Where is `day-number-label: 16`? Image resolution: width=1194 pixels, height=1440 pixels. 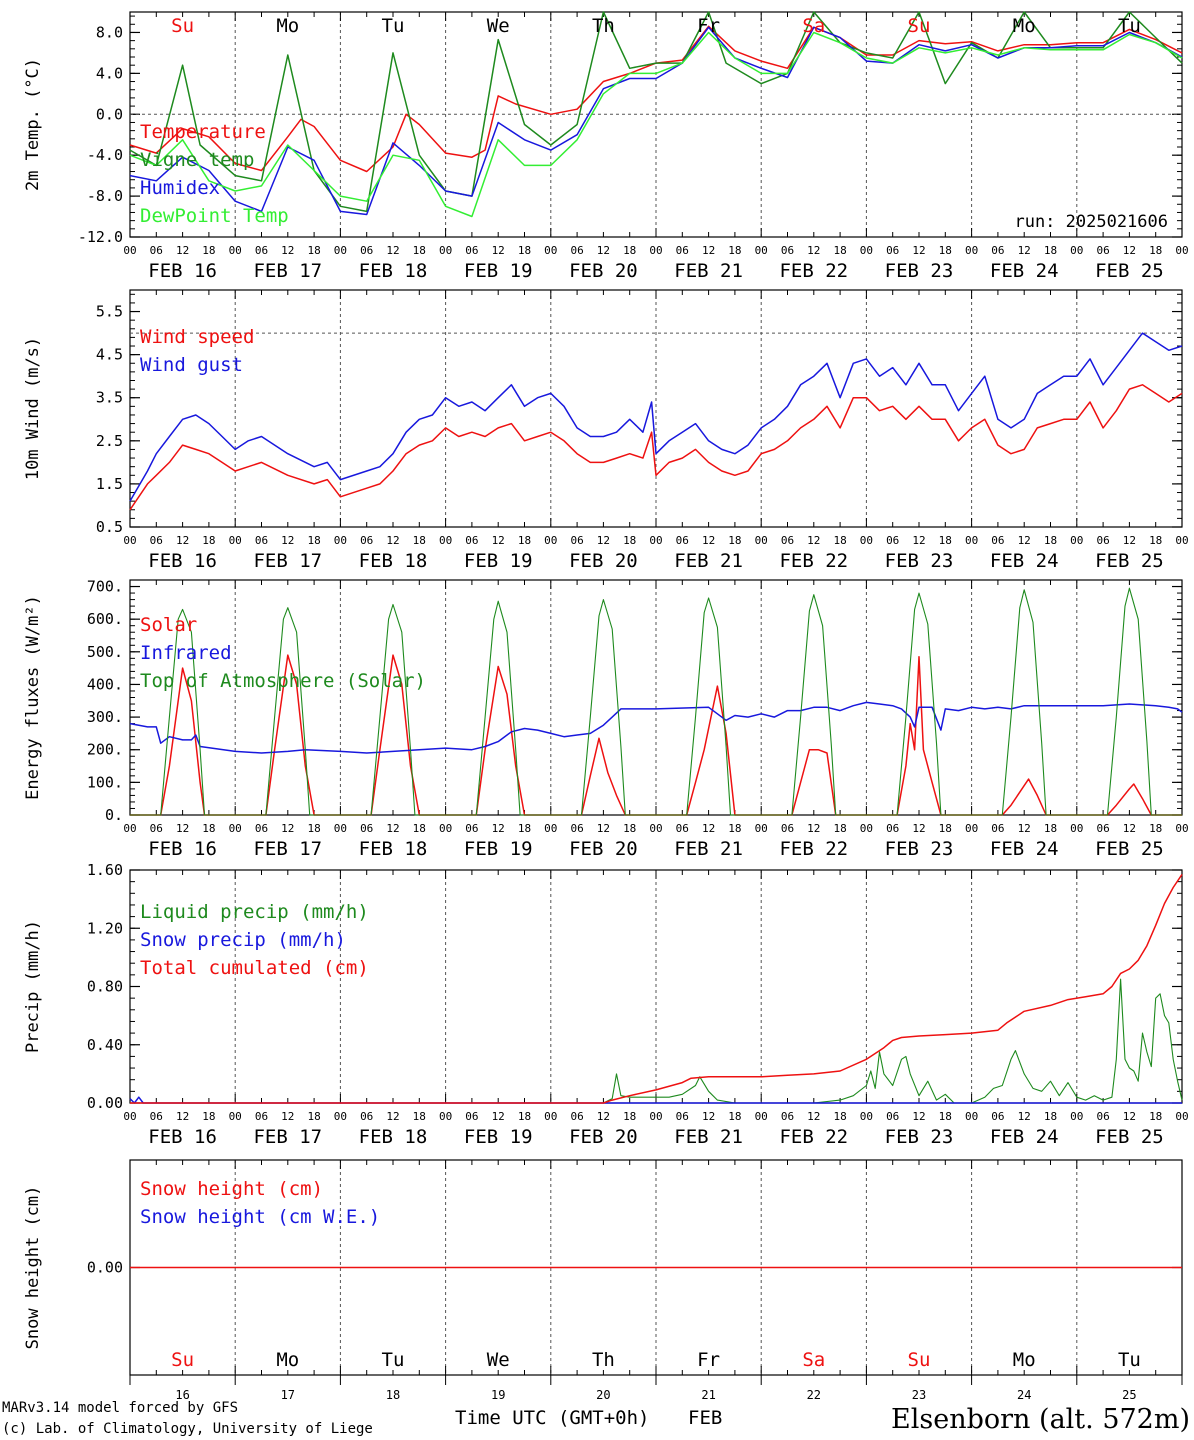
day-number-label: 16 is located at coordinates (182, 1395).